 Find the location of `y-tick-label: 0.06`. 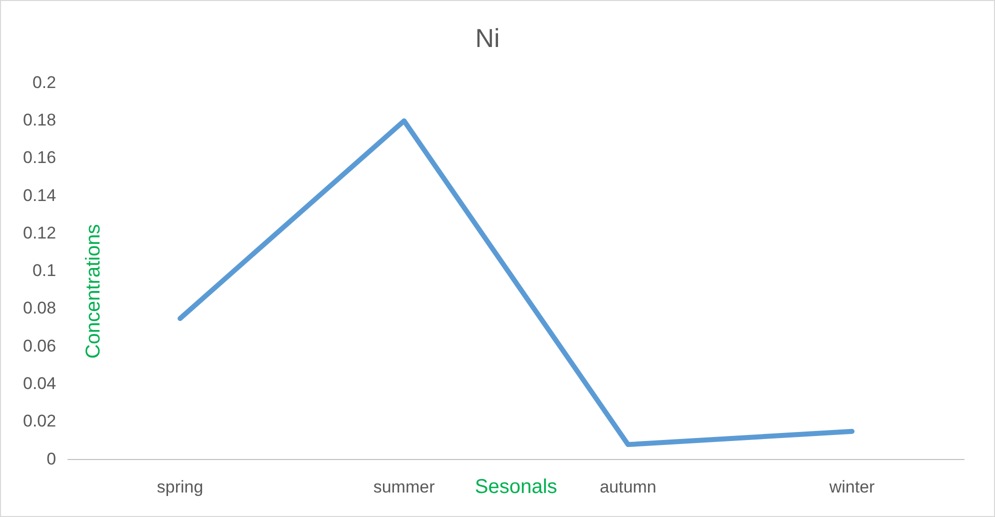

y-tick-label: 0.06 is located at coordinates (39, 346).